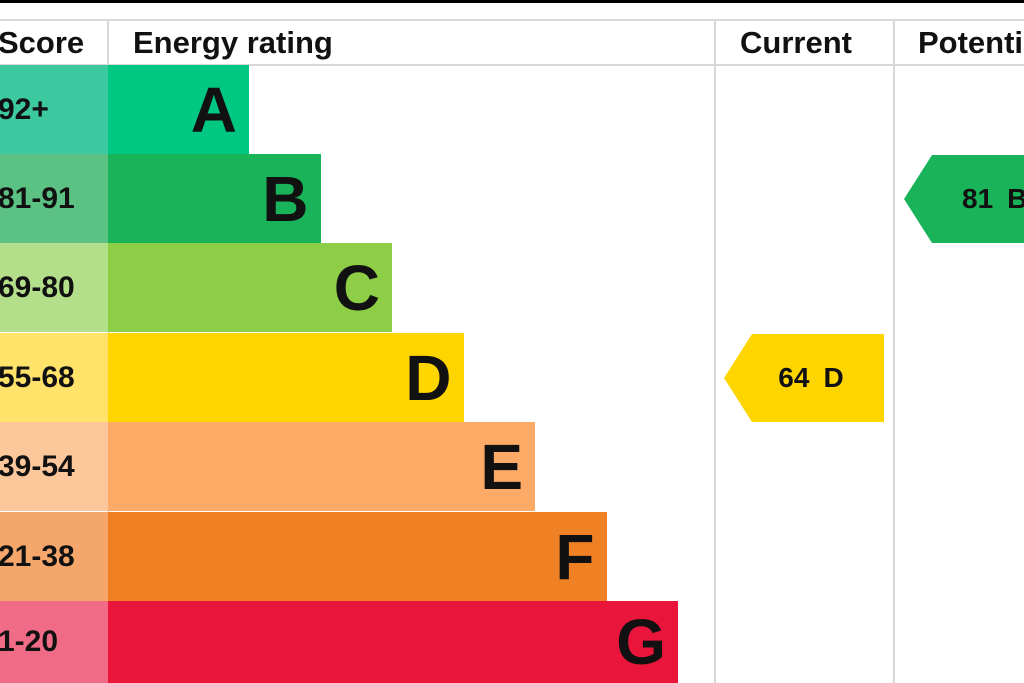  What do you see at coordinates (512, 1) in the screenshot?
I see `top-border` at bounding box center [512, 1].